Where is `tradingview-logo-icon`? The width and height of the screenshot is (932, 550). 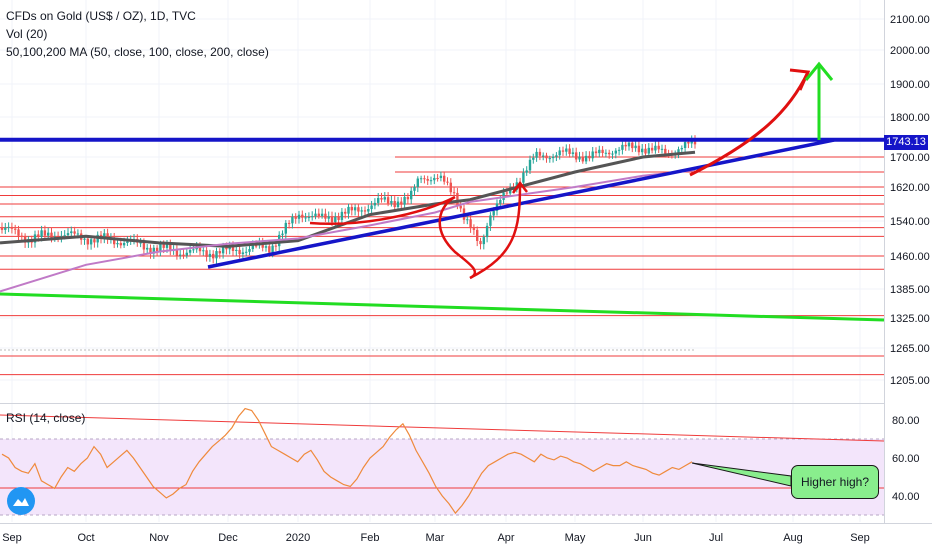 tradingview-logo-icon is located at coordinates (21, 501).